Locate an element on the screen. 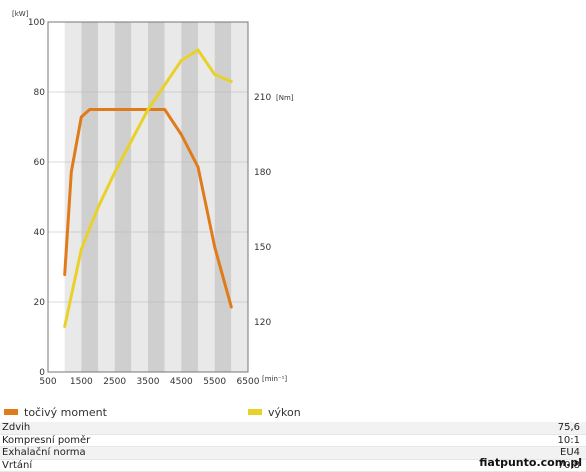 This screenshot has width=586, height=472. torque-swatch is located at coordinates (11, 412).